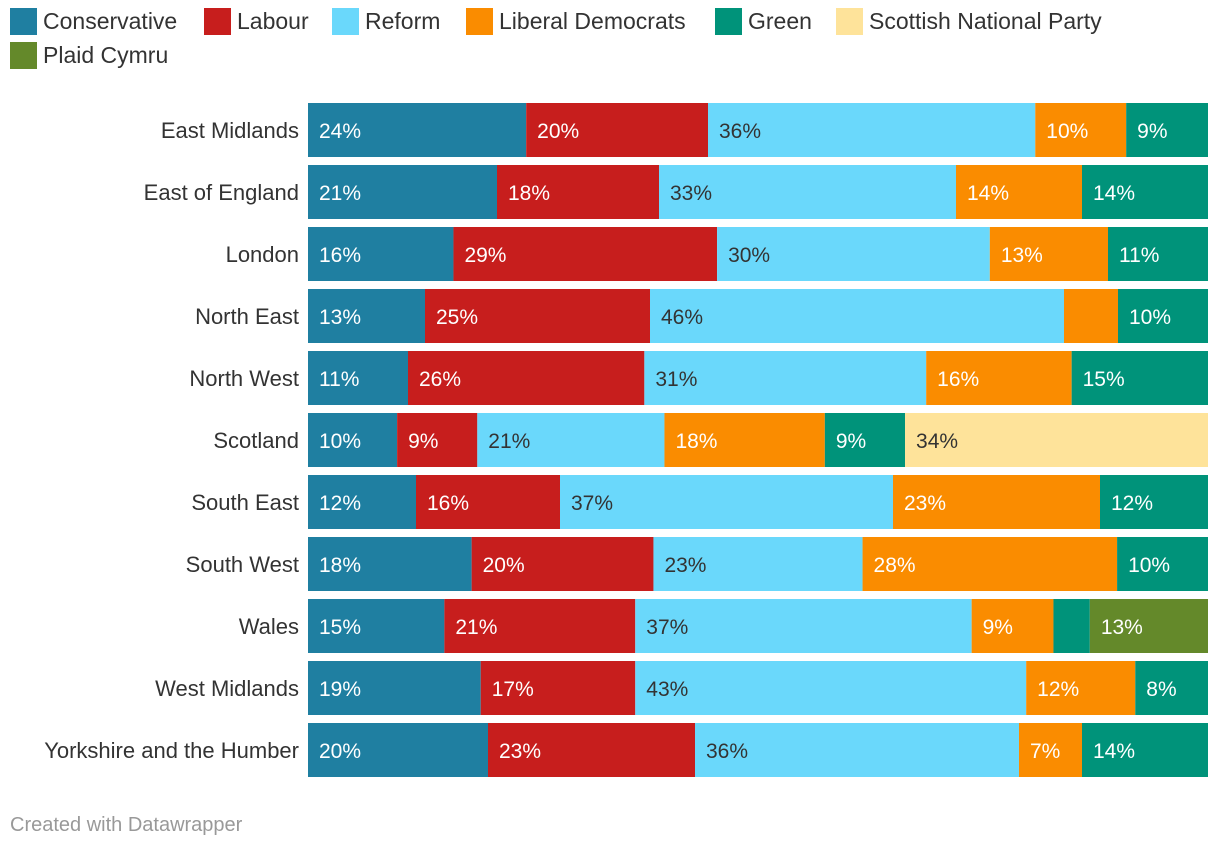 The image size is (1220, 850). What do you see at coordinates (126, 825) in the screenshot?
I see `footer-credit: Created with Datawrapper` at bounding box center [126, 825].